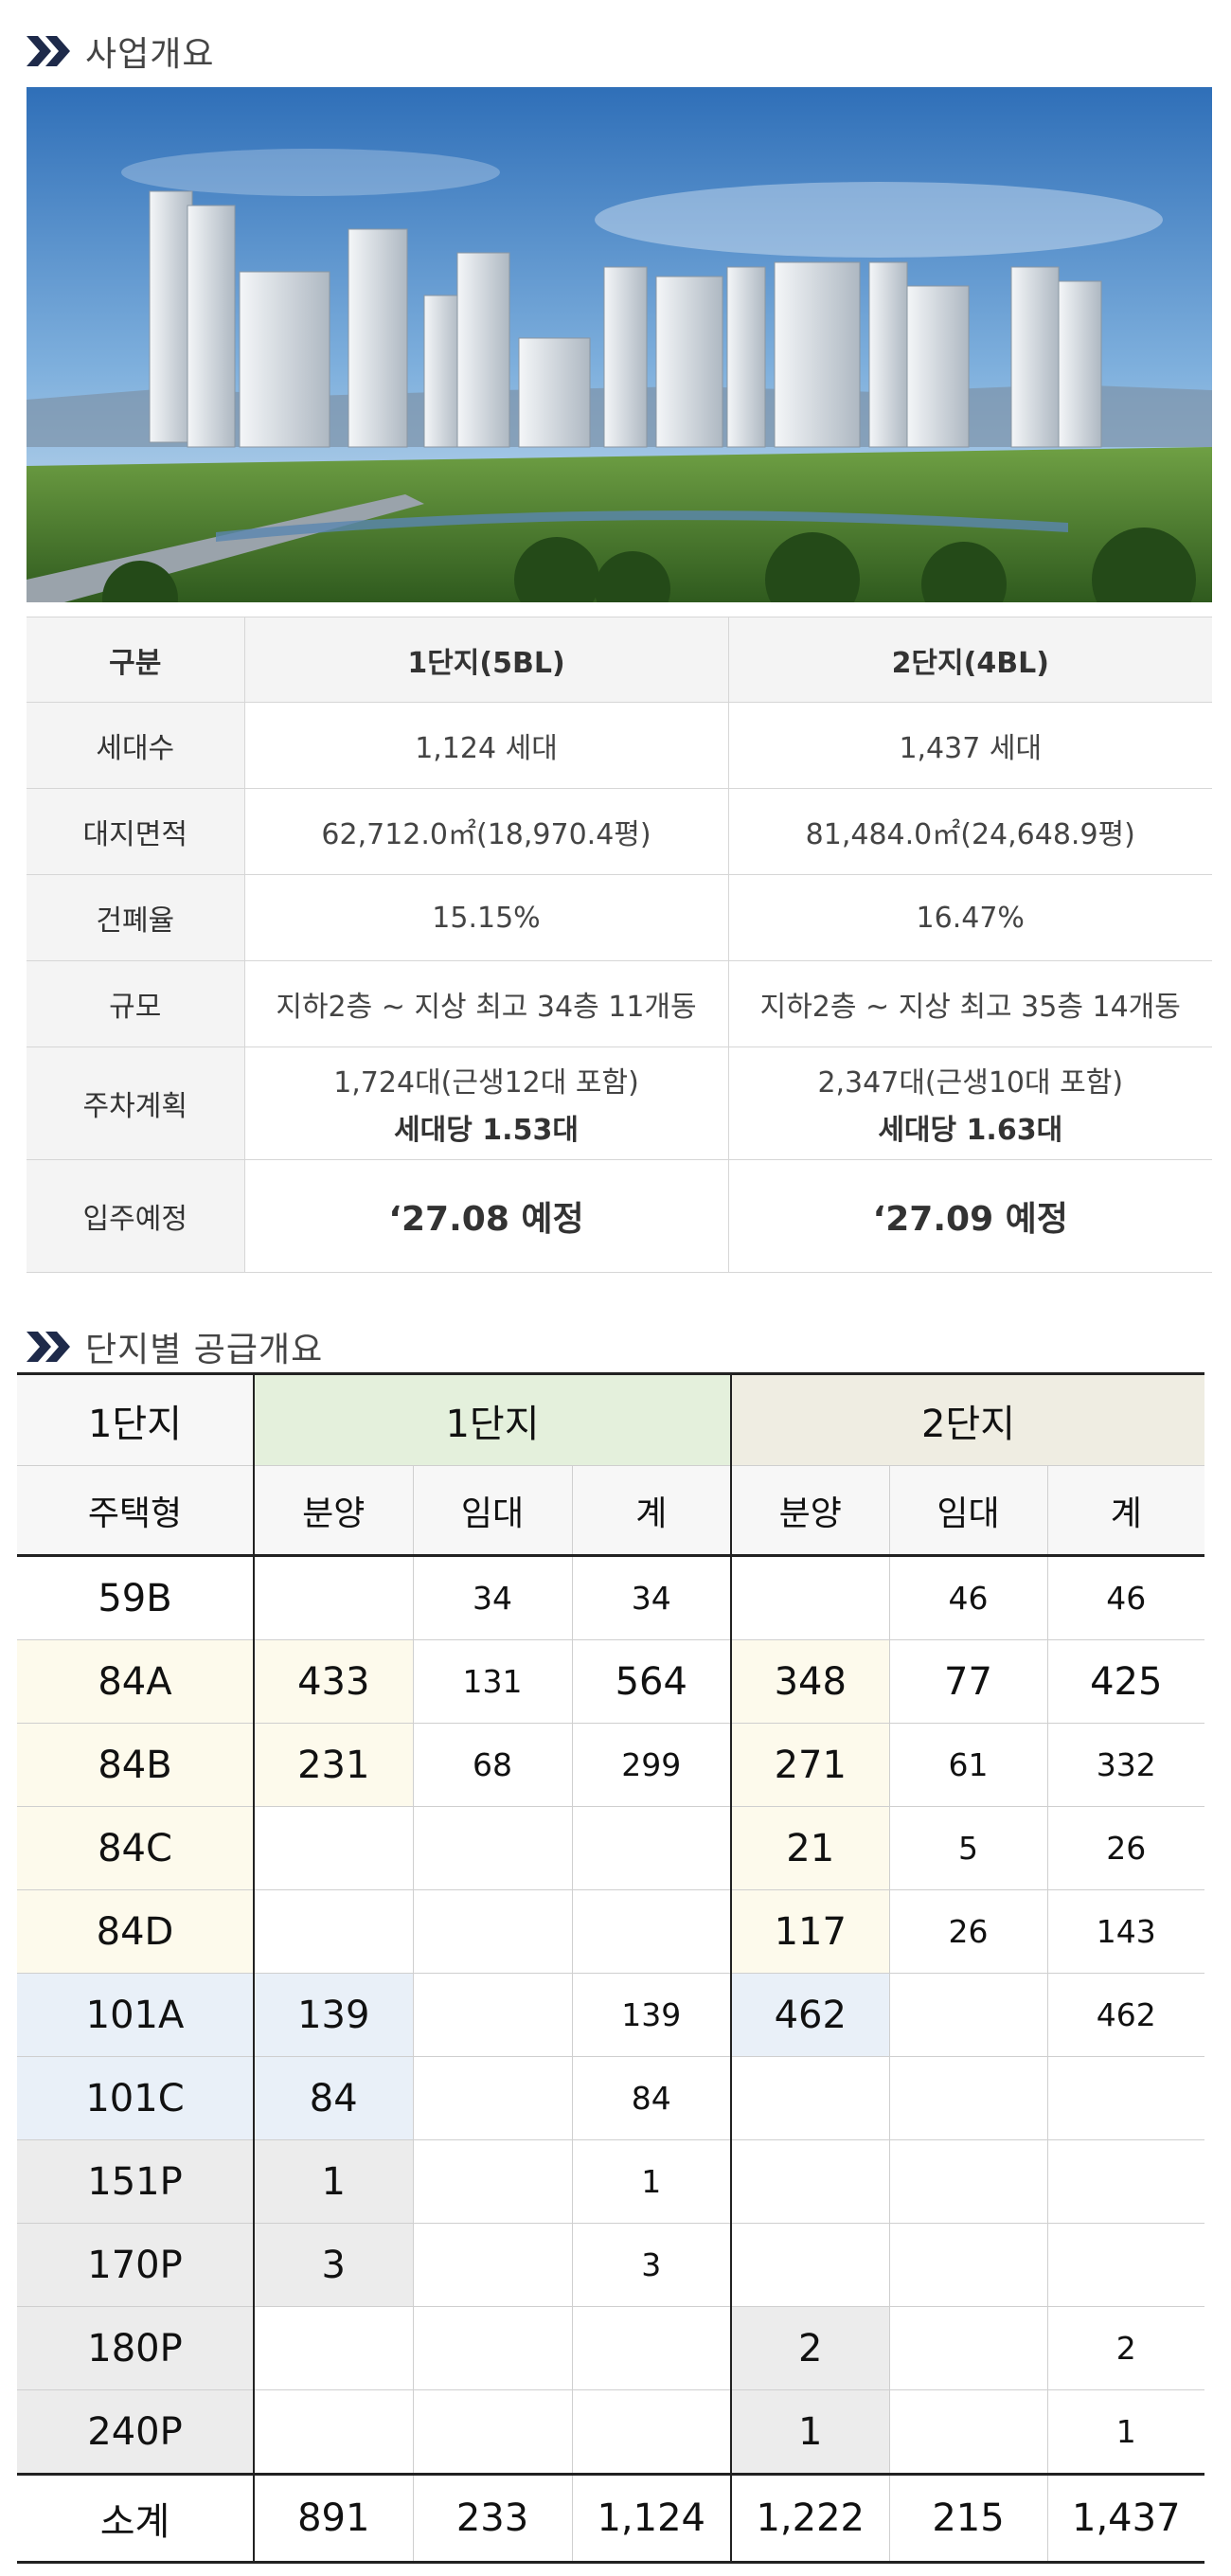 The height and width of the screenshot is (2576, 1231). Describe the element at coordinates (809, 2518) in the screenshot. I see `total-cell: 1,222` at that location.